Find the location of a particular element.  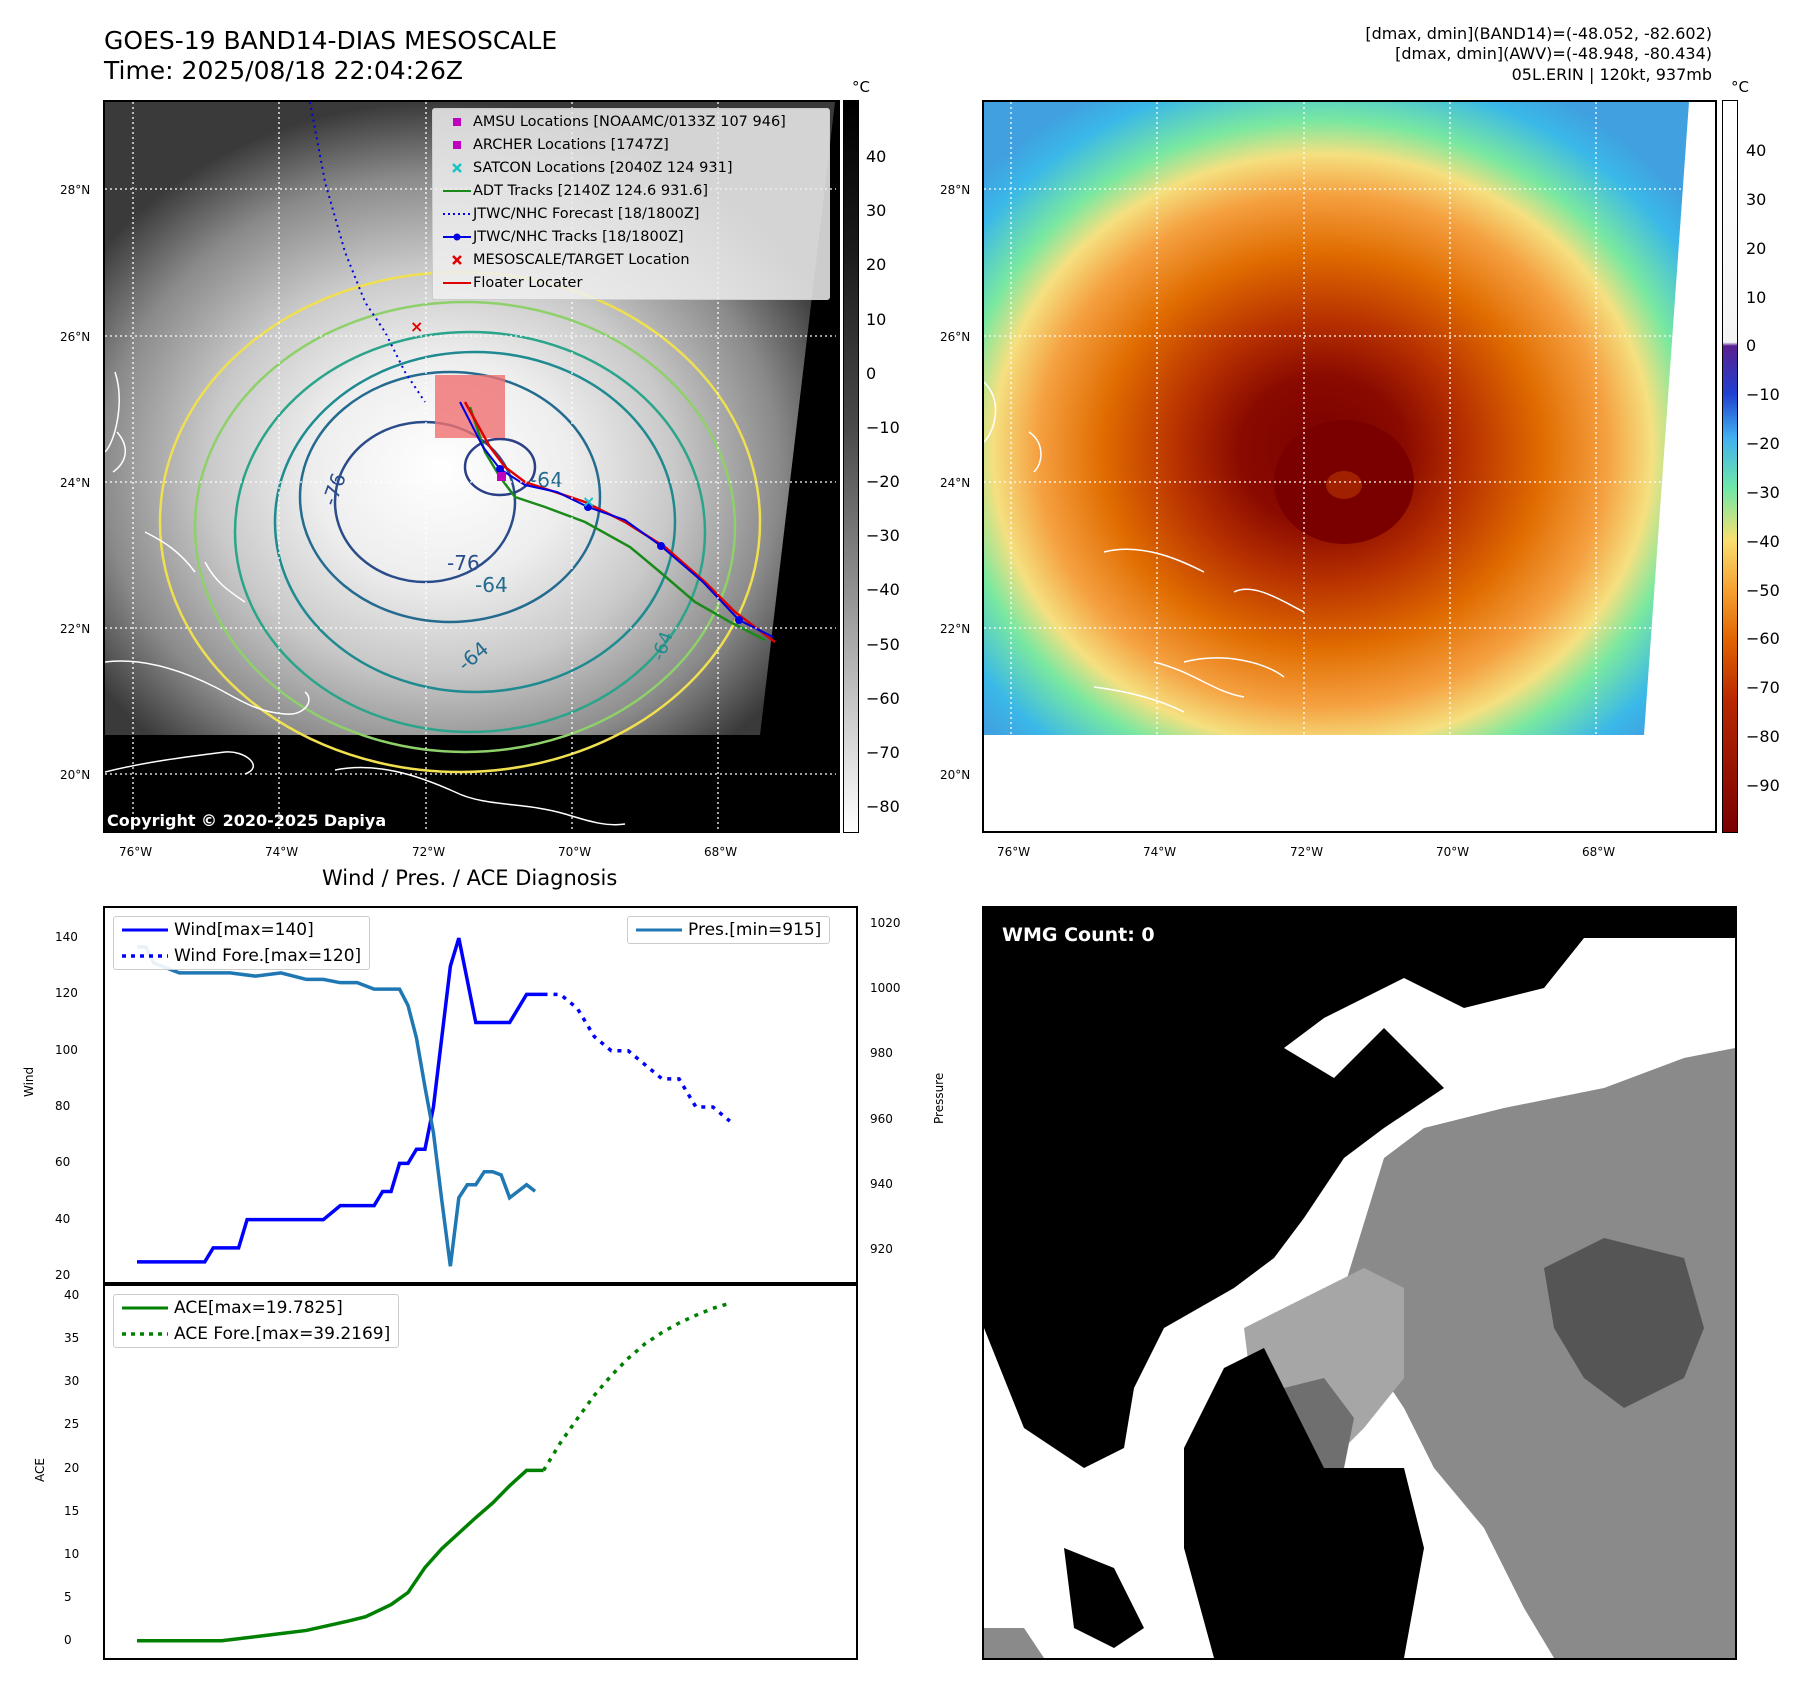

legend-item-floater: Floater Locater is located at coordinates (511, 283).